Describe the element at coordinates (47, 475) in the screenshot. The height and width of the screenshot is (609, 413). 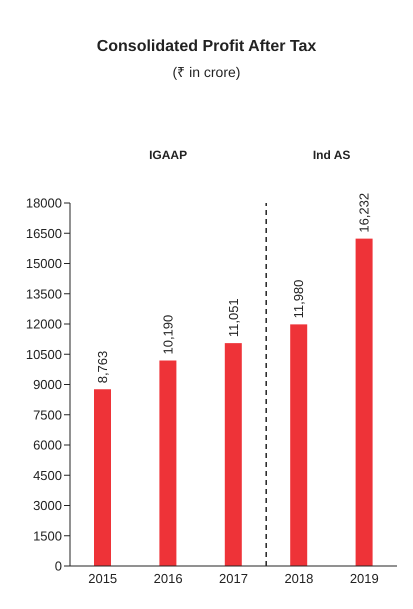
I see `y-tick-label: 4500` at that location.